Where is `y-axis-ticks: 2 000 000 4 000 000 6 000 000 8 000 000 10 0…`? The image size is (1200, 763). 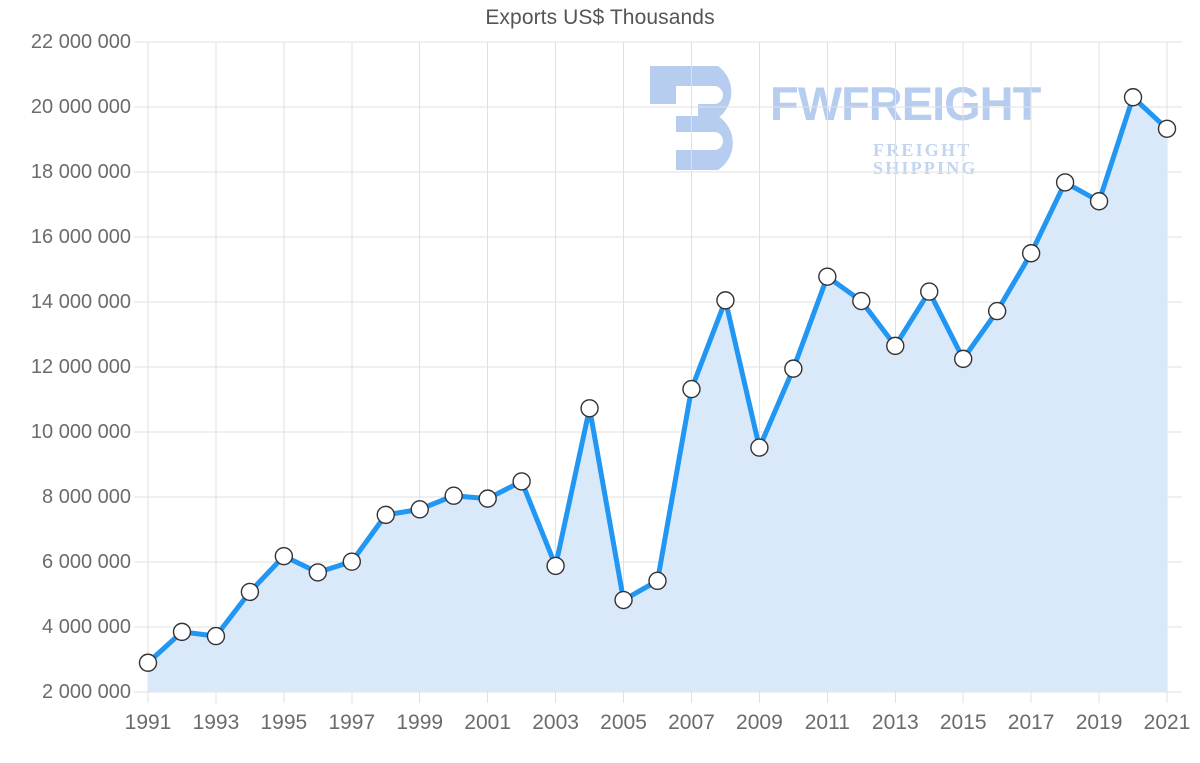 y-axis-ticks: 2 000 000 4 000 000 6 000 000 8 000 000 10 0… is located at coordinates (65, 381).